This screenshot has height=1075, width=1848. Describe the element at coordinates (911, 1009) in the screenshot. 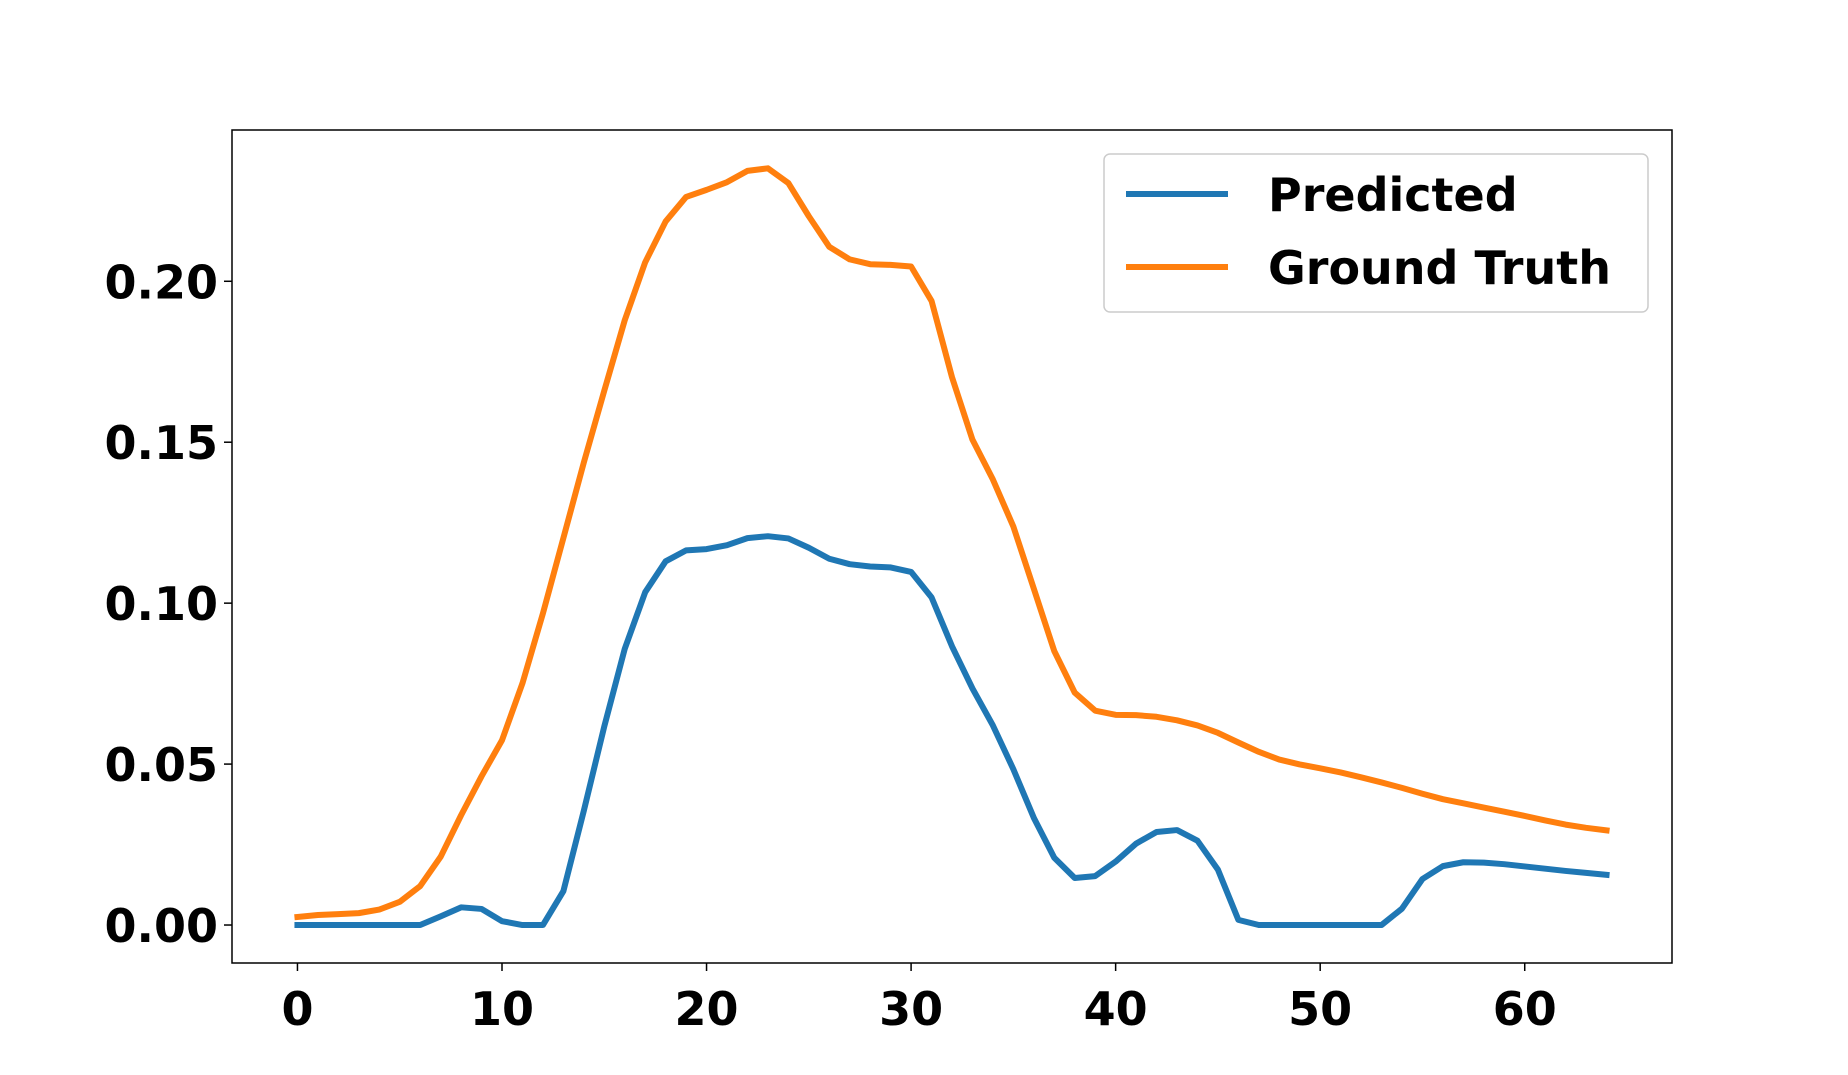

I see `x-tick-label: 30` at that location.